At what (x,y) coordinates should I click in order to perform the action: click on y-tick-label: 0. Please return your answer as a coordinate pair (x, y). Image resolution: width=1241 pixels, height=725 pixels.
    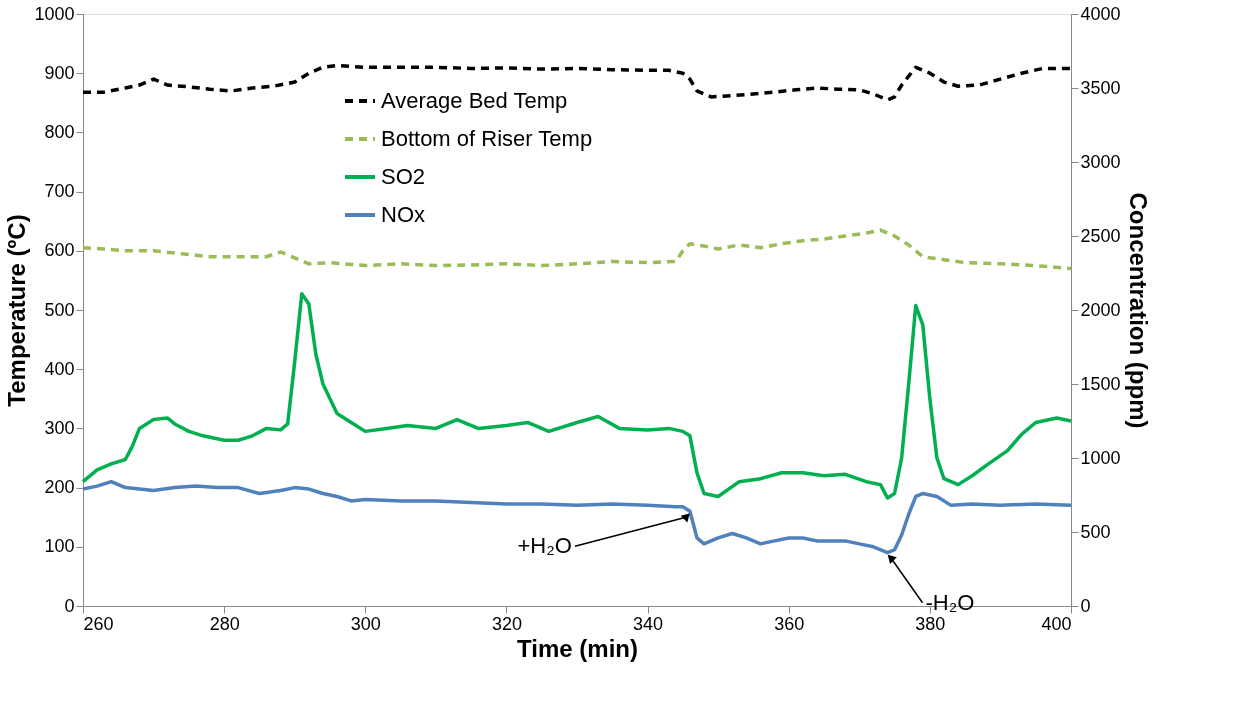
    Looking at the image, I should click on (69, 605).